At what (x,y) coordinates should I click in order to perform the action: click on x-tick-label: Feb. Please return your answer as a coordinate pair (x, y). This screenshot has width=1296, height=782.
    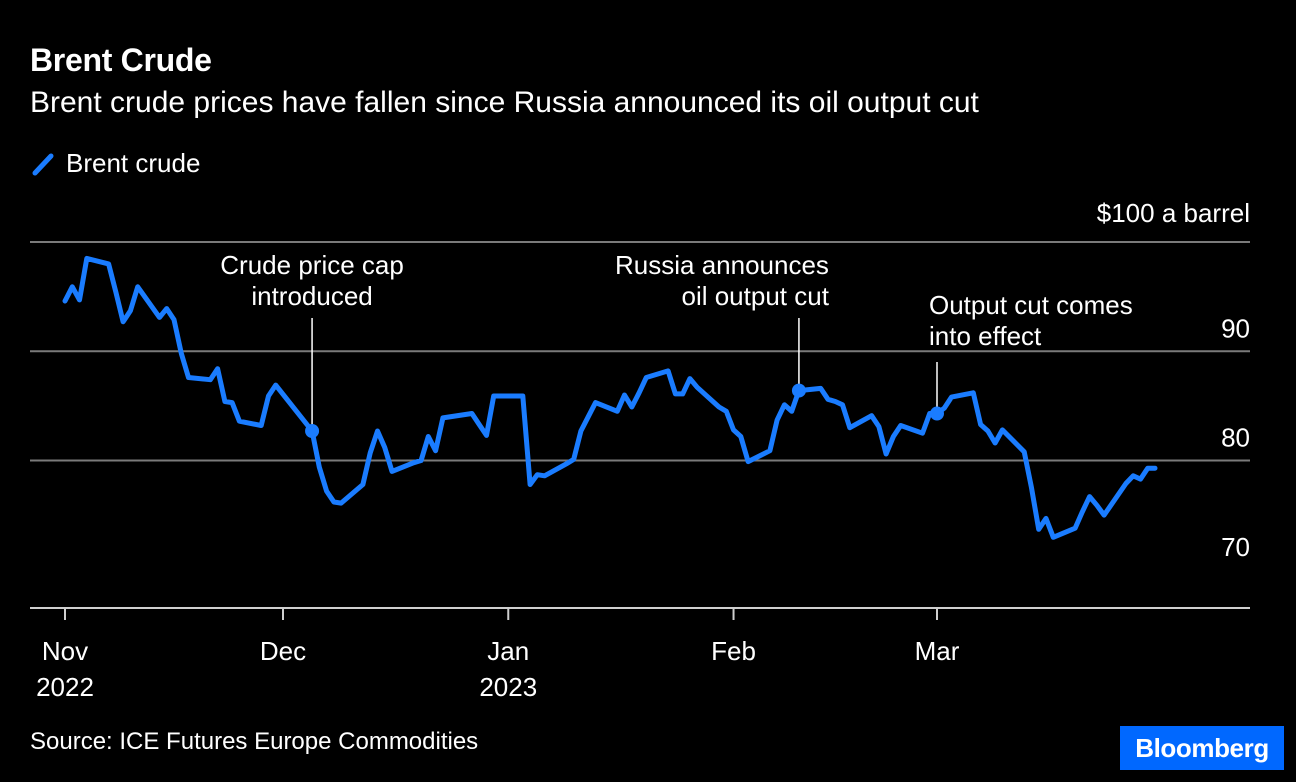
    Looking at the image, I should click on (733, 651).